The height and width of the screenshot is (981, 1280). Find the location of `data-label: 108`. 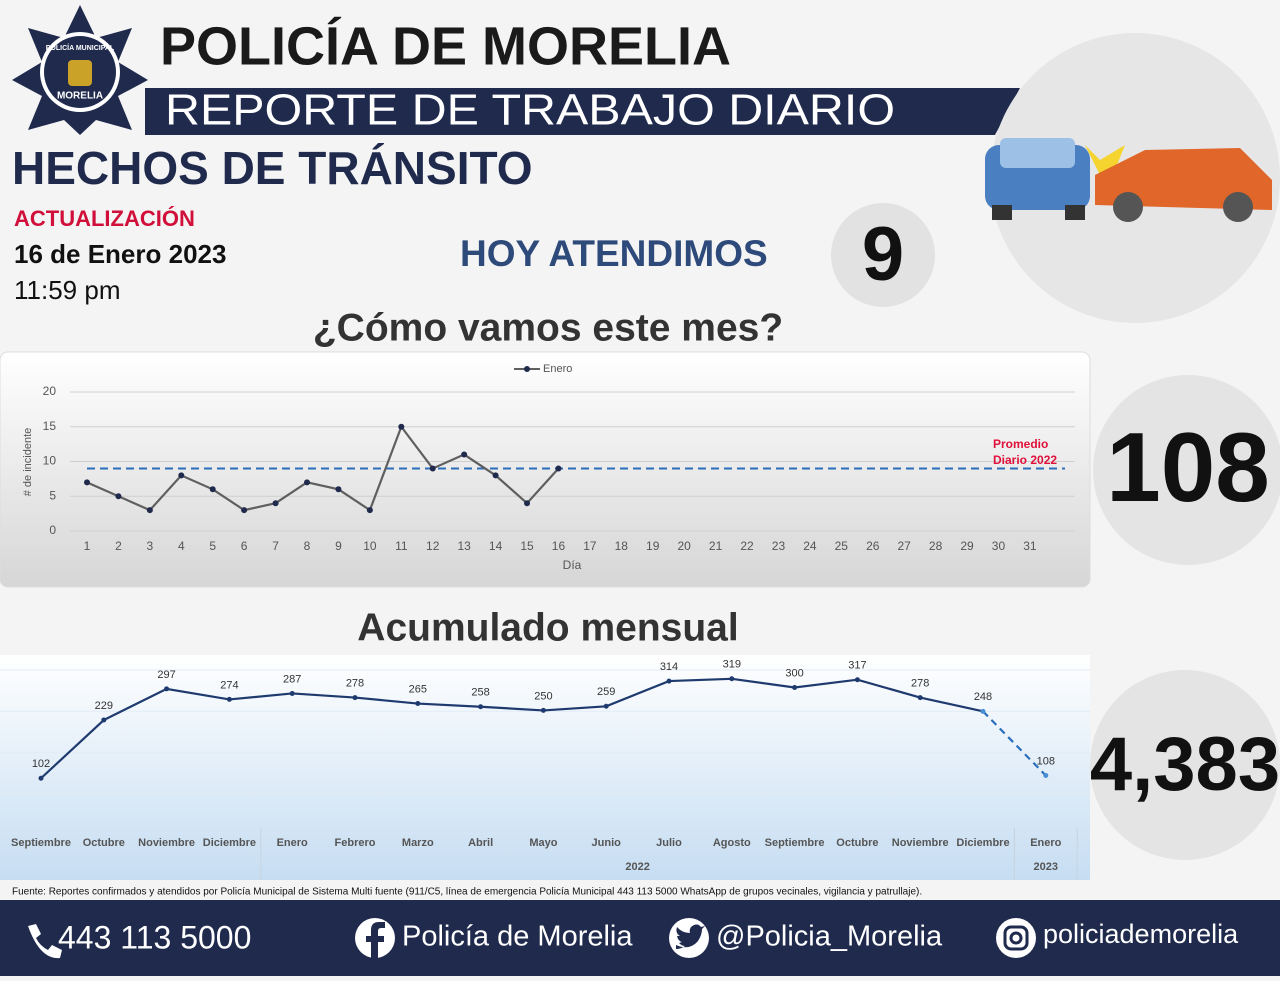

data-label: 108 is located at coordinates (1046, 761).